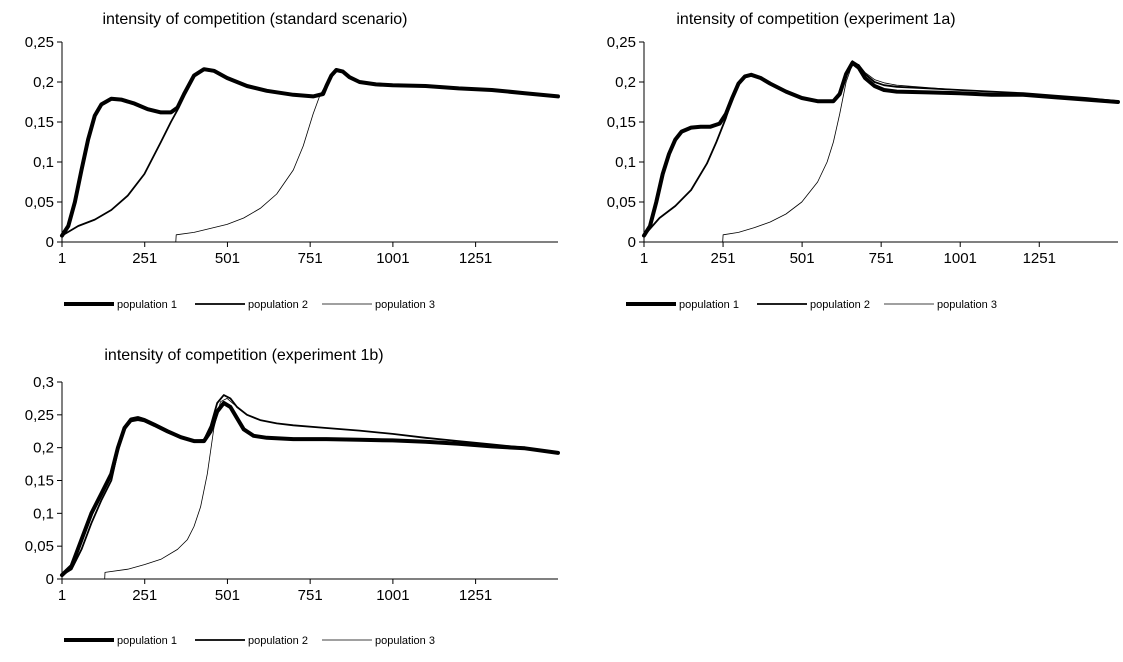 This screenshot has width=1123, height=662. I want to click on y-tick-label: 0,3, so click(43, 382).